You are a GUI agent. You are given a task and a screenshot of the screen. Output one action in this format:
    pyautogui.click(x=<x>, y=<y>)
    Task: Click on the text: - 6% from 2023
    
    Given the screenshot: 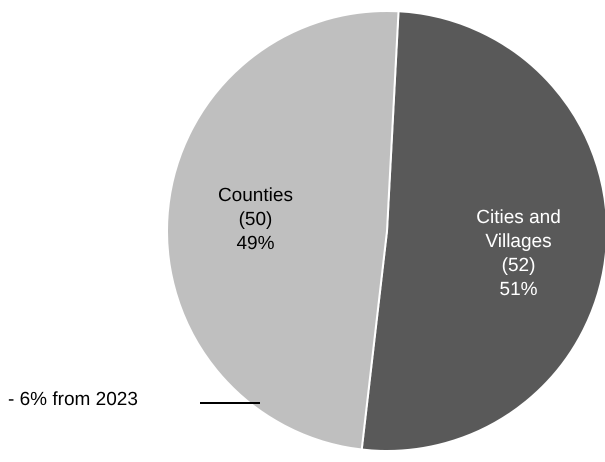 What is the action you would take?
    pyautogui.click(x=73, y=400)
    